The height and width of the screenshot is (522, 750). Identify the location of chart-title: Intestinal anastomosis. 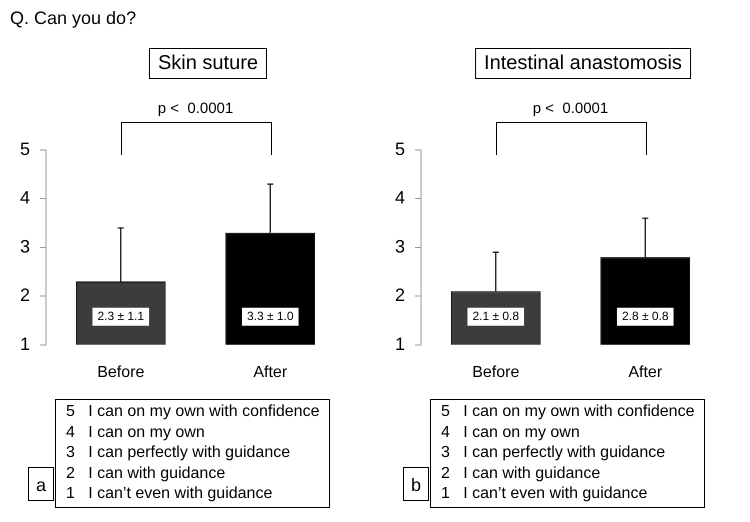
(583, 63).